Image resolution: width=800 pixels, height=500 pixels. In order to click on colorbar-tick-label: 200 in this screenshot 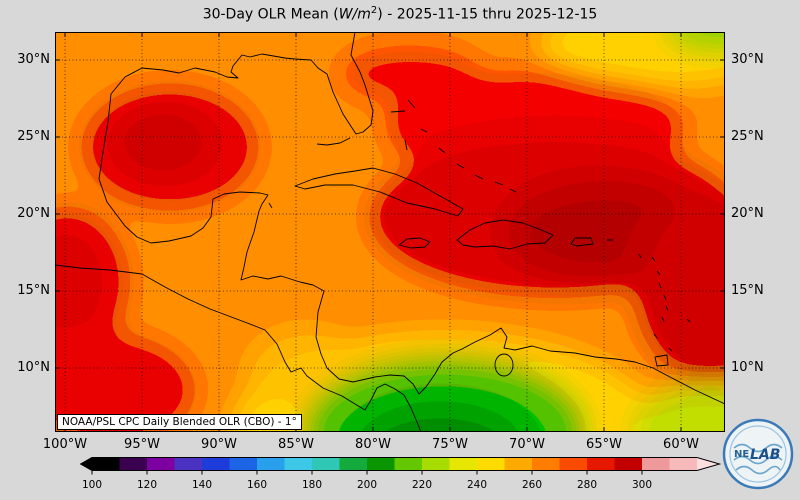, I will do `click(367, 485)`.